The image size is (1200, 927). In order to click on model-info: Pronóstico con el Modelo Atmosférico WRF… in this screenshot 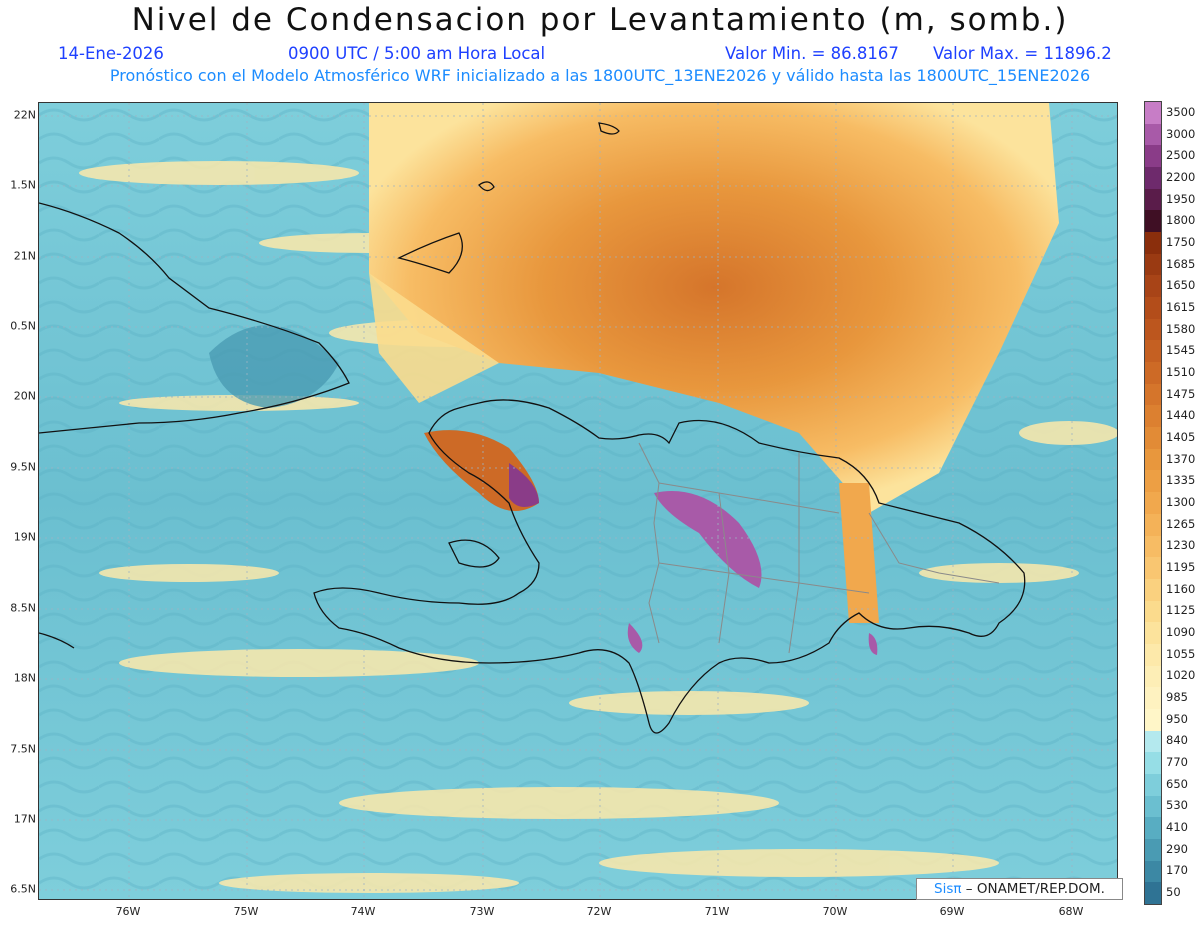, I will do `click(600, 75)`.